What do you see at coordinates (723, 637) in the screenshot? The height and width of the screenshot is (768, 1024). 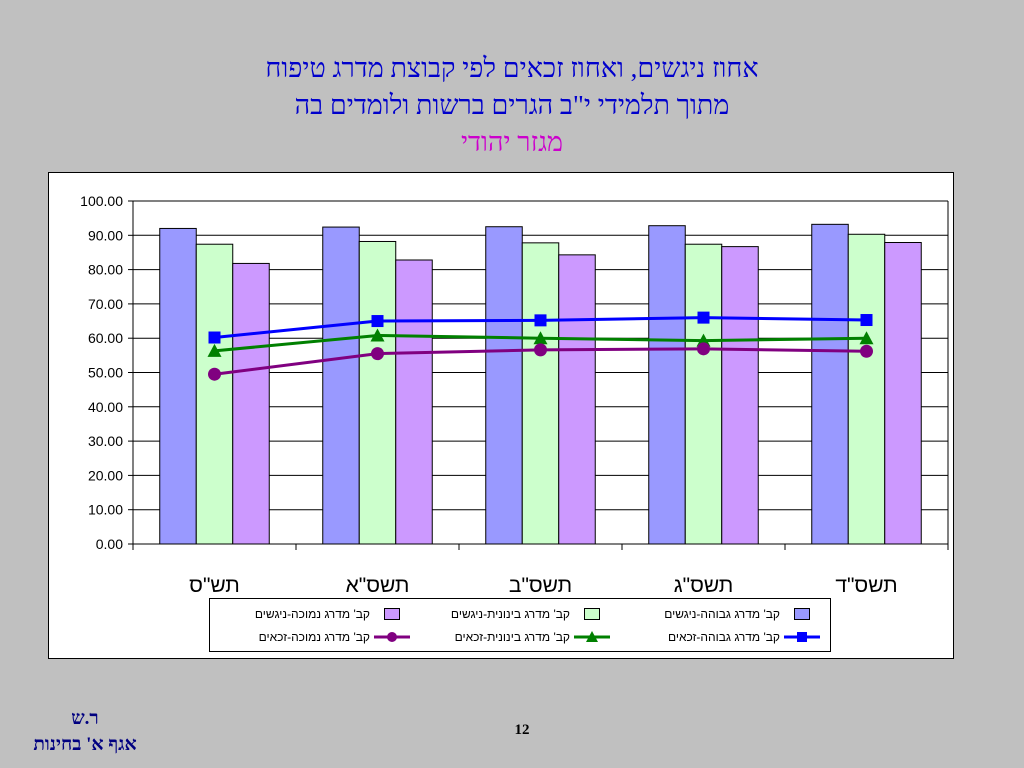 I see `legend-label-high-eligible: קב' מדרג גבוהה-זכאים` at bounding box center [723, 637].